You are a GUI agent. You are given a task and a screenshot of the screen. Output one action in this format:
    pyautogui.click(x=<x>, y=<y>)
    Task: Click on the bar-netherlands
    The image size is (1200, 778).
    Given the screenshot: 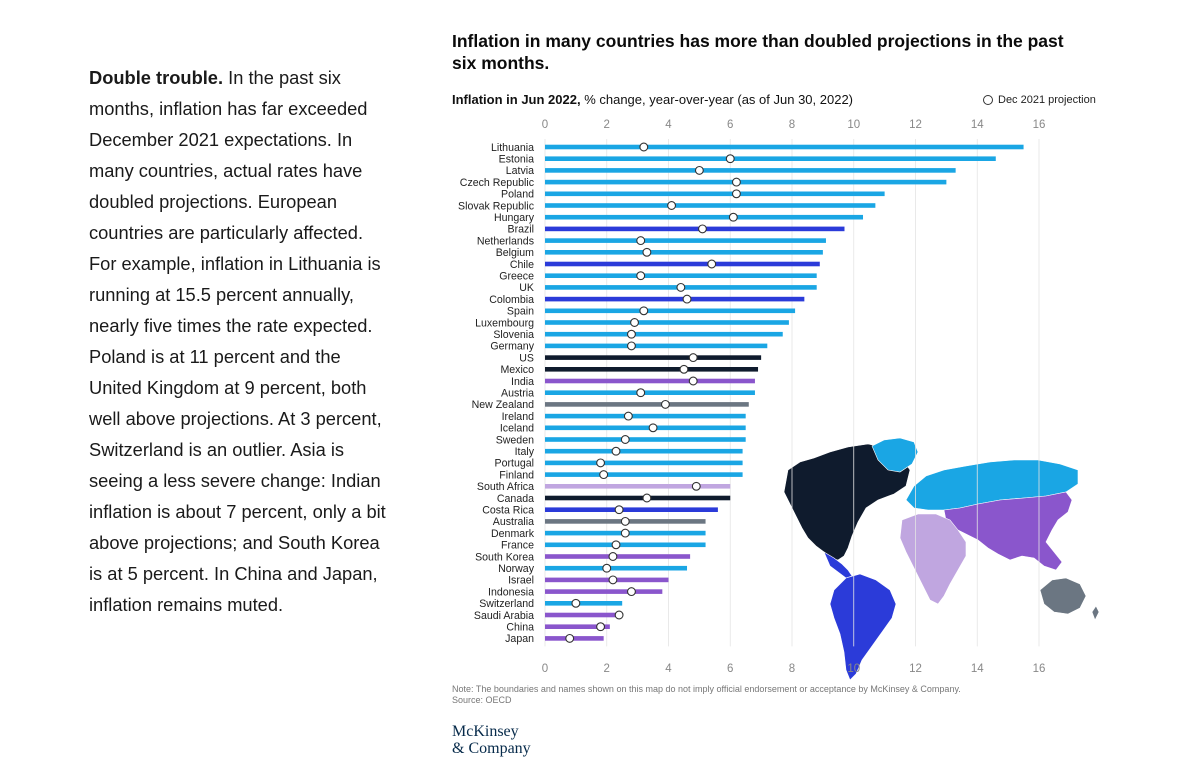 What is the action you would take?
    pyautogui.click(x=685, y=240)
    